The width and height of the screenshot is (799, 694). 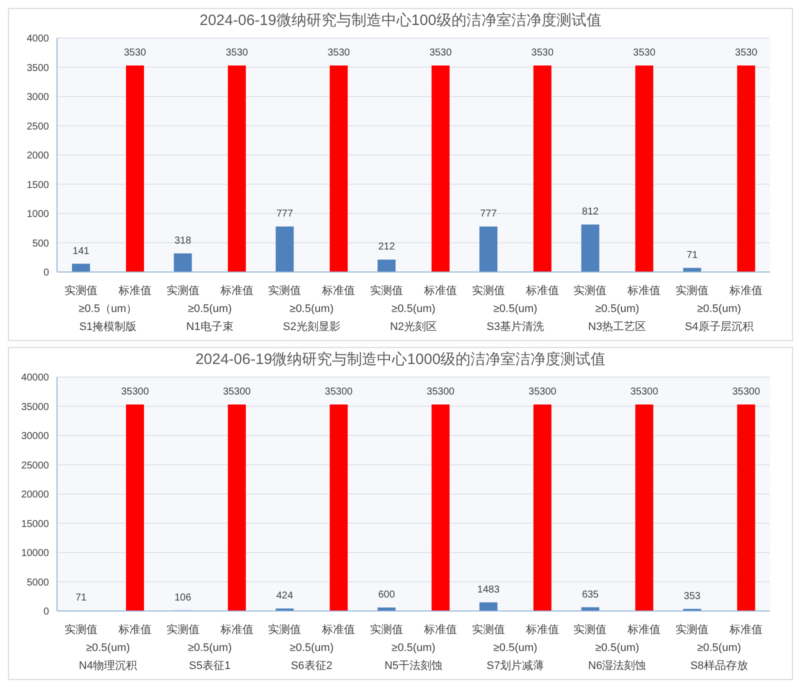 I want to click on x-tick-label: ≥0.5(um) N5干法刻蚀, so click(x=413, y=657).